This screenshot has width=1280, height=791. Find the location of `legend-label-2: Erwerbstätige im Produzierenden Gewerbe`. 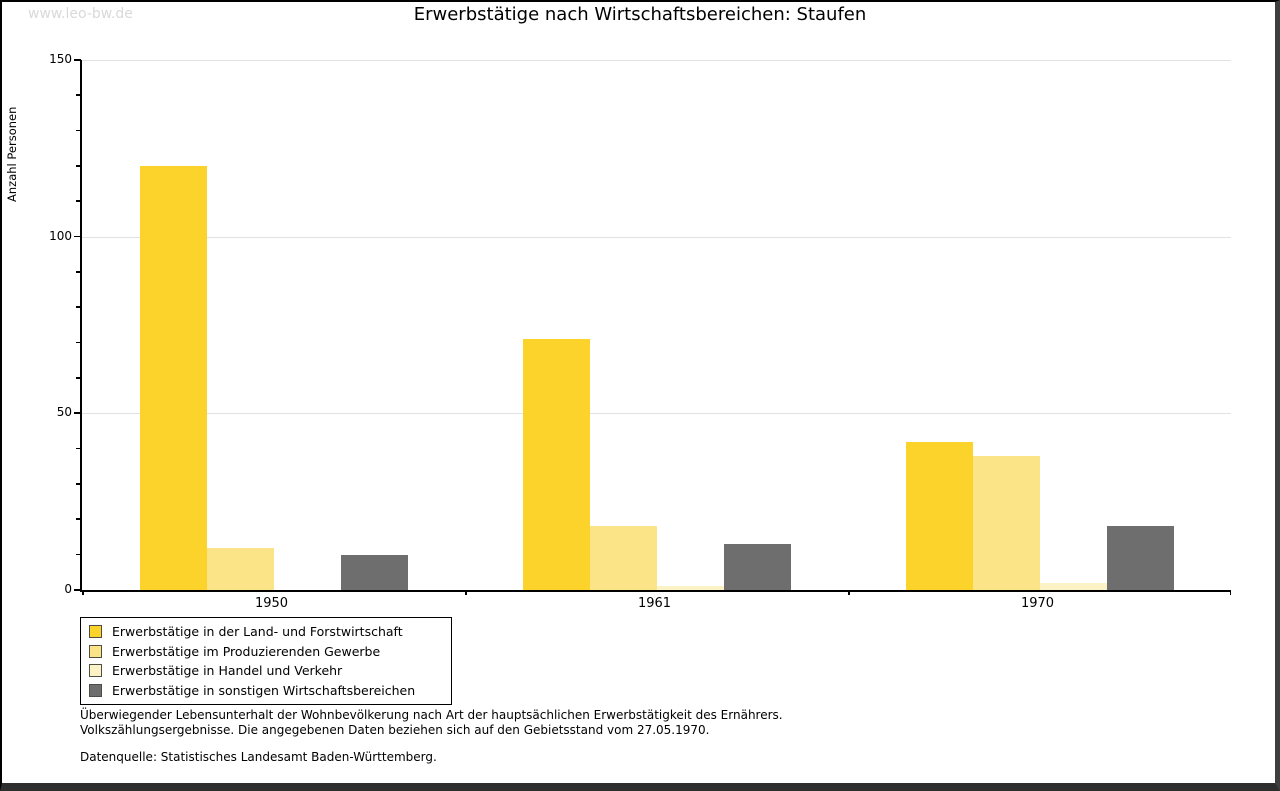

legend-label-2: Erwerbstätige im Produzierenden Gewerbe is located at coordinates (246, 651).